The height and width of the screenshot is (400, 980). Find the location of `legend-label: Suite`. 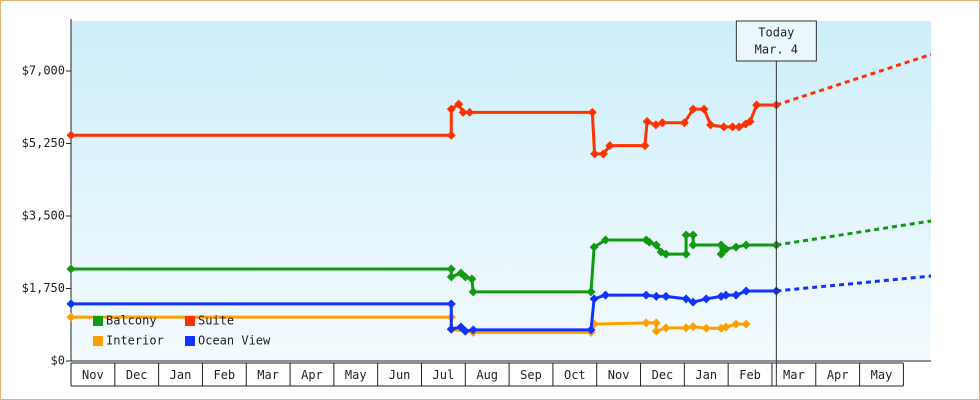

legend-label: Suite is located at coordinates (216, 321).